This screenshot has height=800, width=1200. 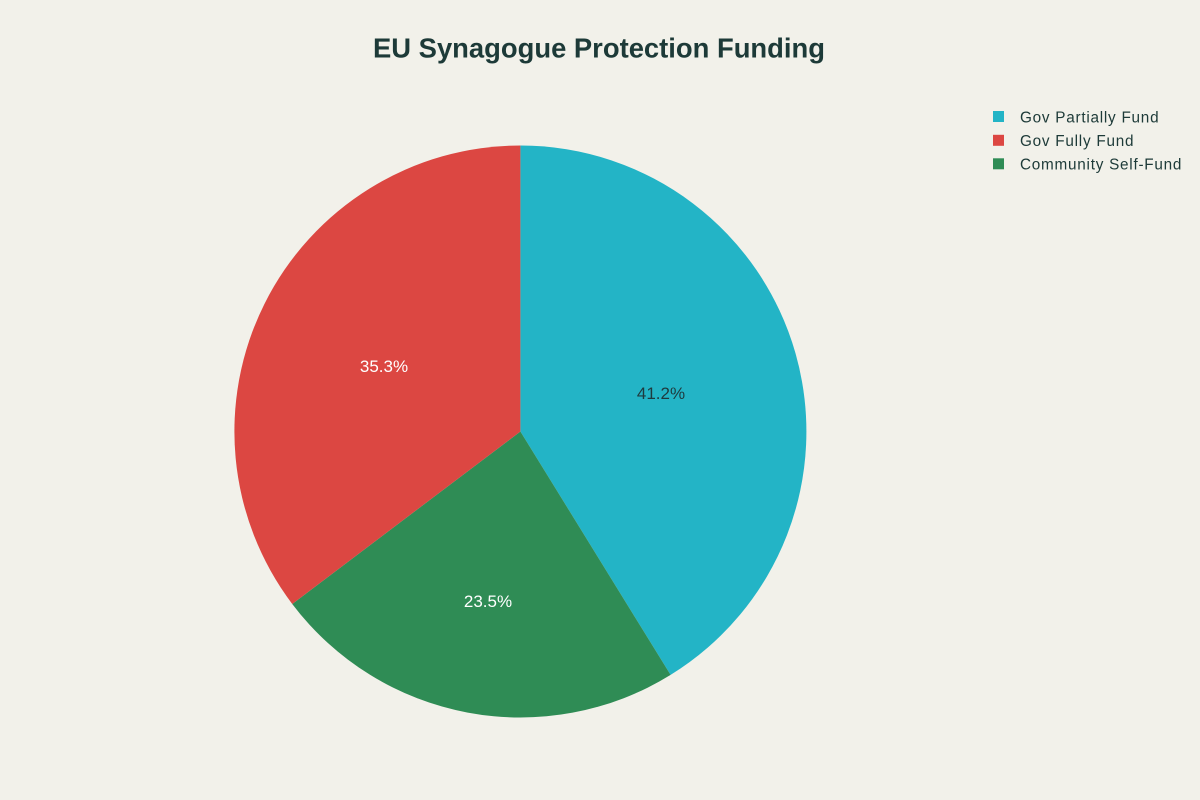 I want to click on svg-text: 41.2%, so click(x=661, y=393).